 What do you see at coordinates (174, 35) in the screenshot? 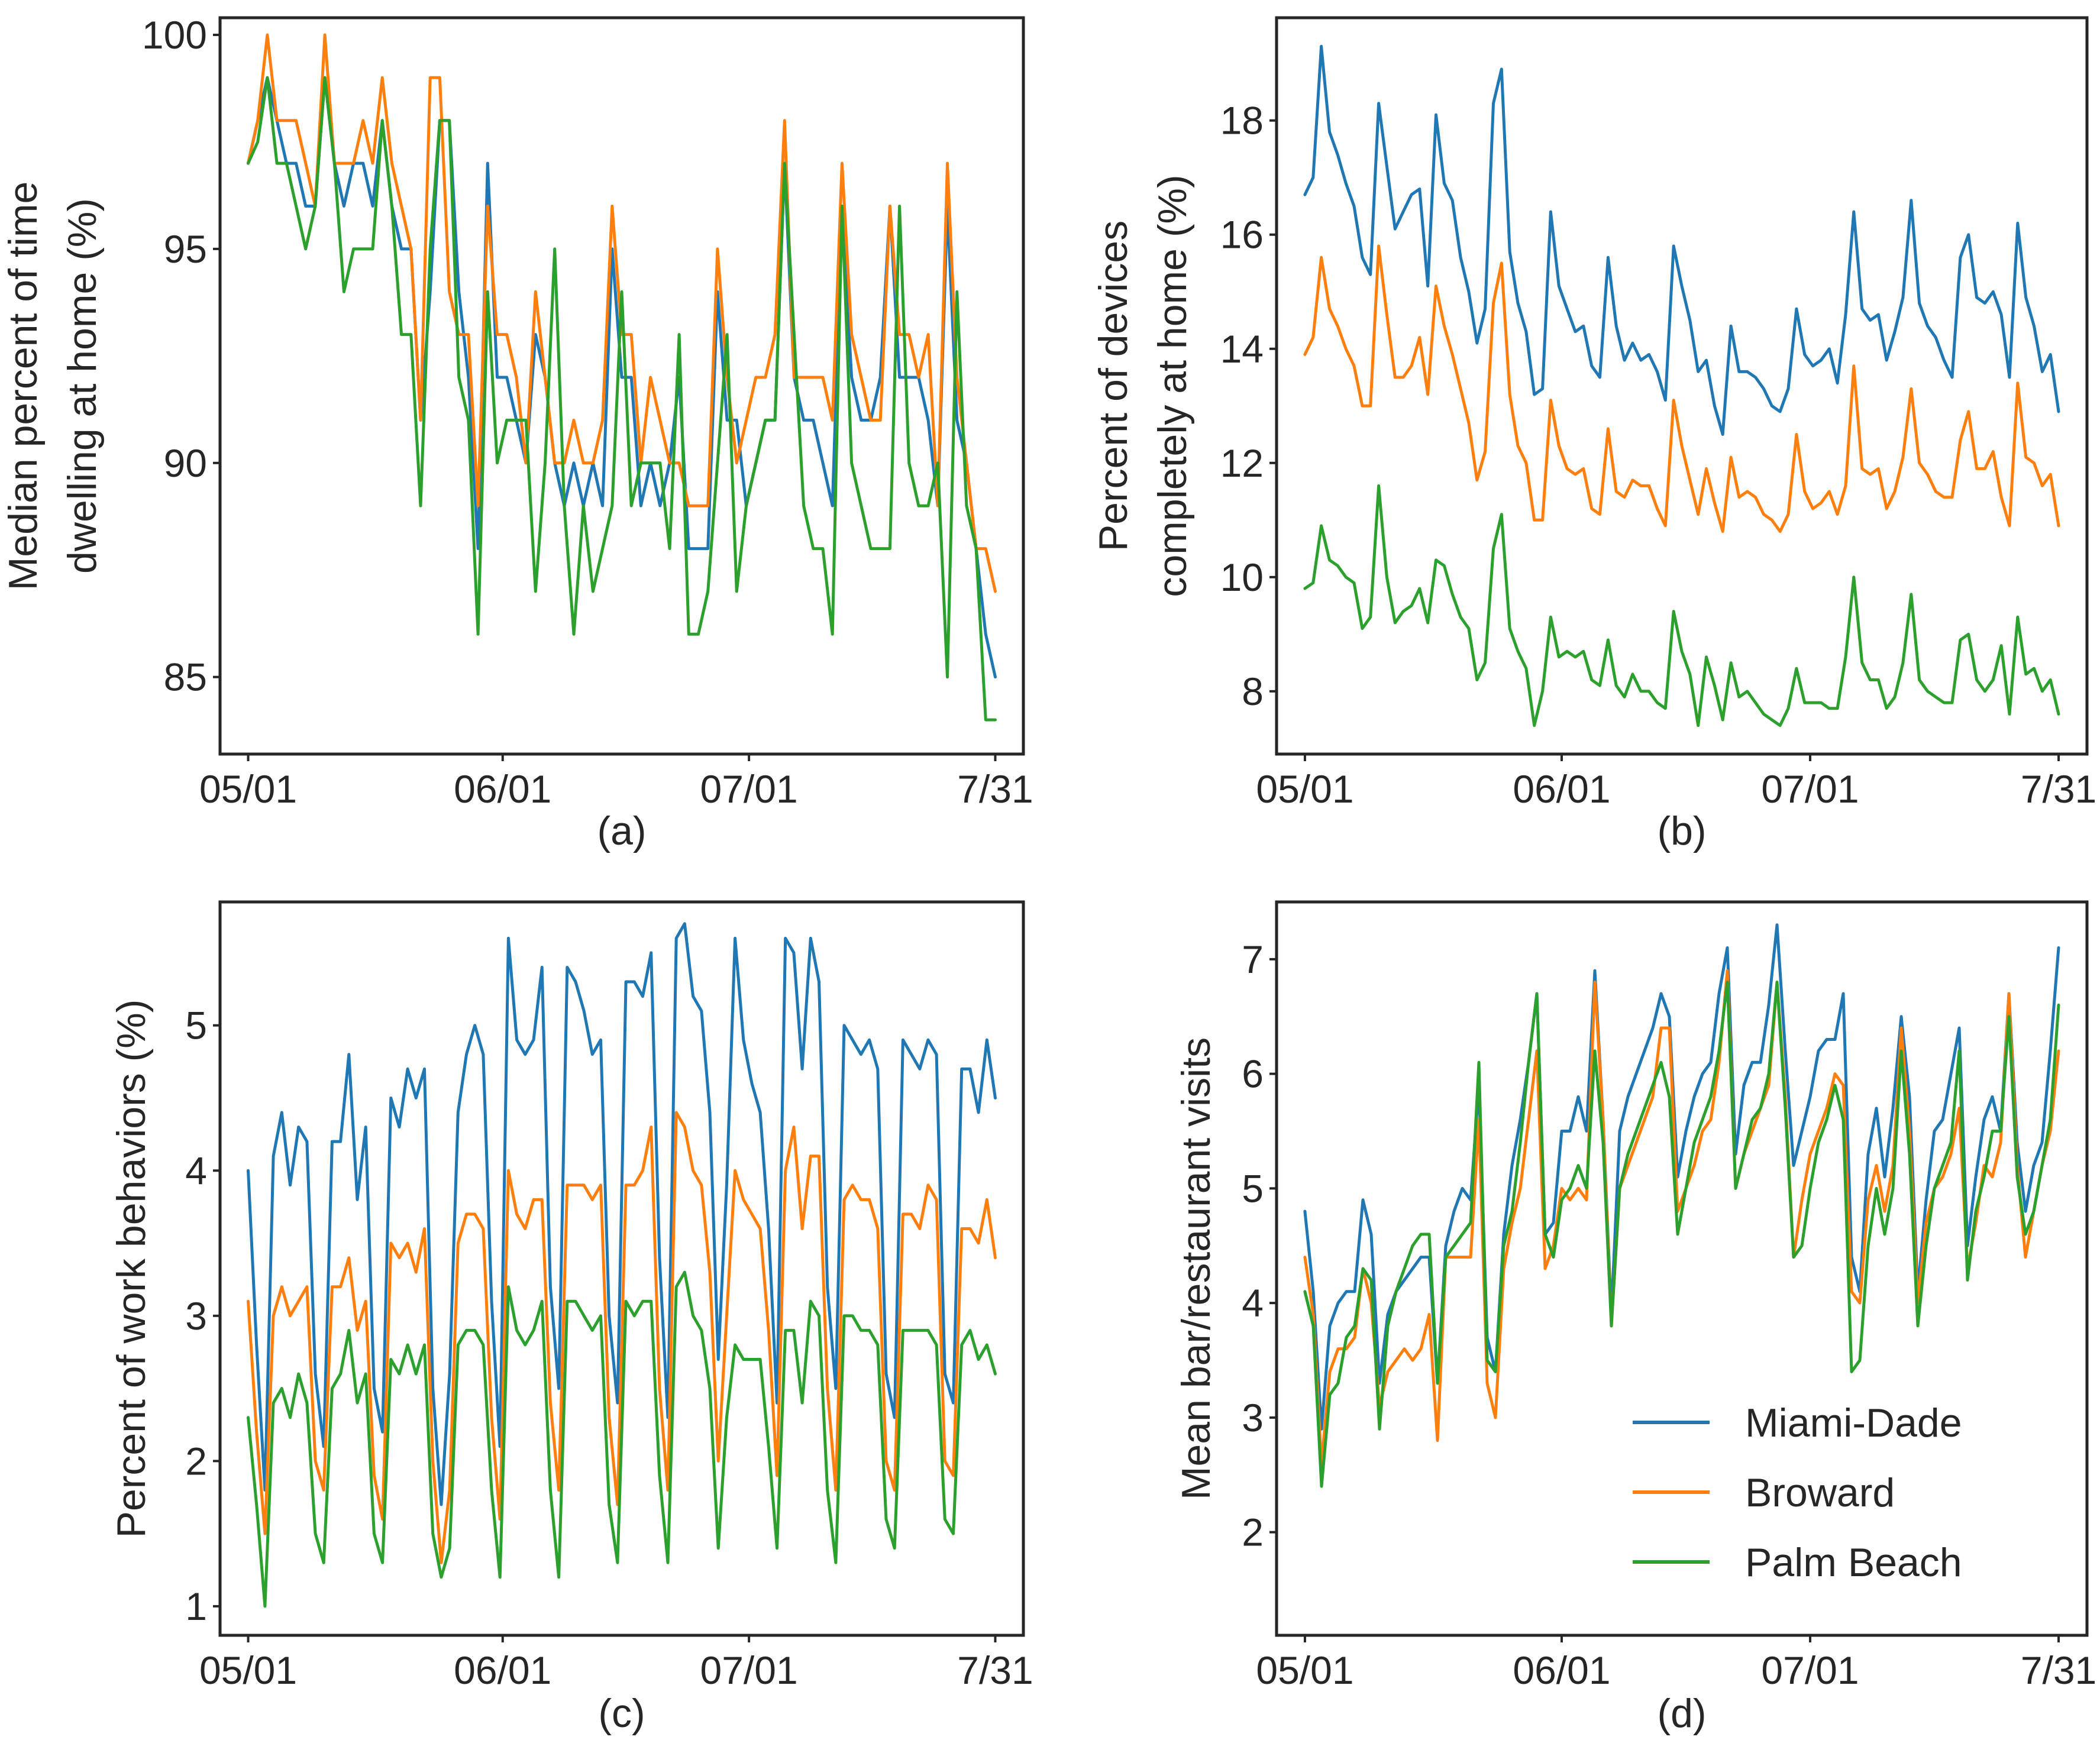
I see `y-tick-label: 100` at bounding box center [174, 35].